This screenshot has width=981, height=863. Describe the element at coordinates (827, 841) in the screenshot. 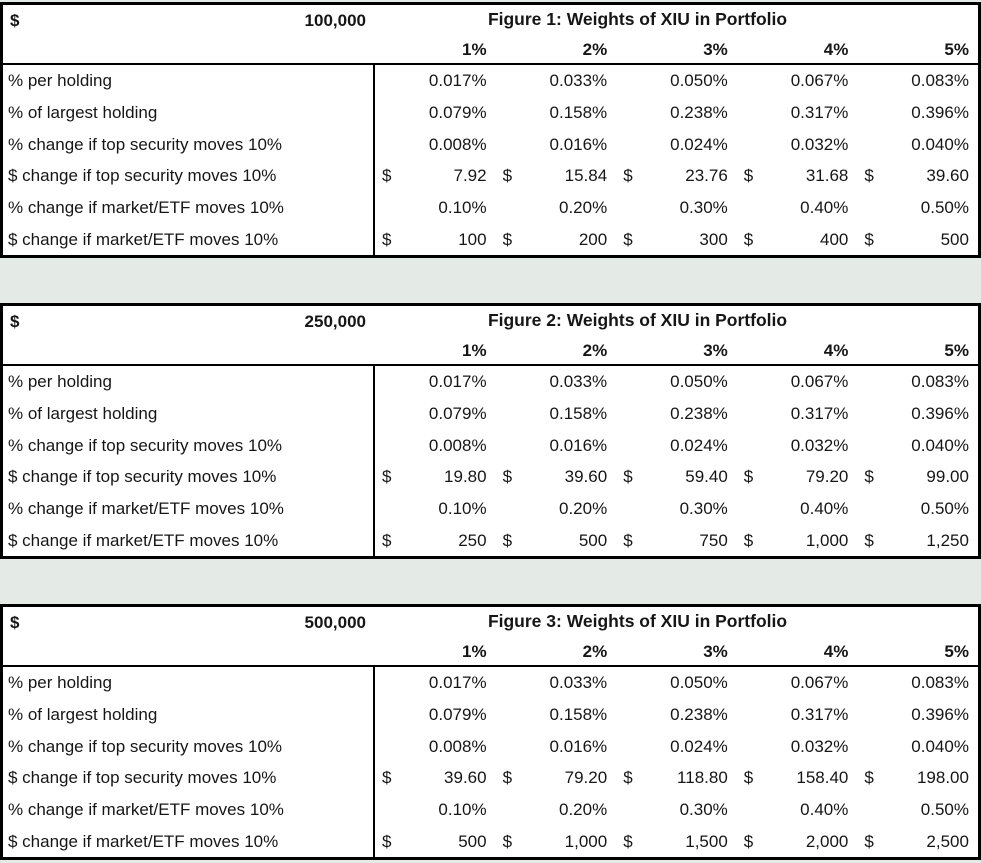

I see `cell-value: 2,000` at that location.